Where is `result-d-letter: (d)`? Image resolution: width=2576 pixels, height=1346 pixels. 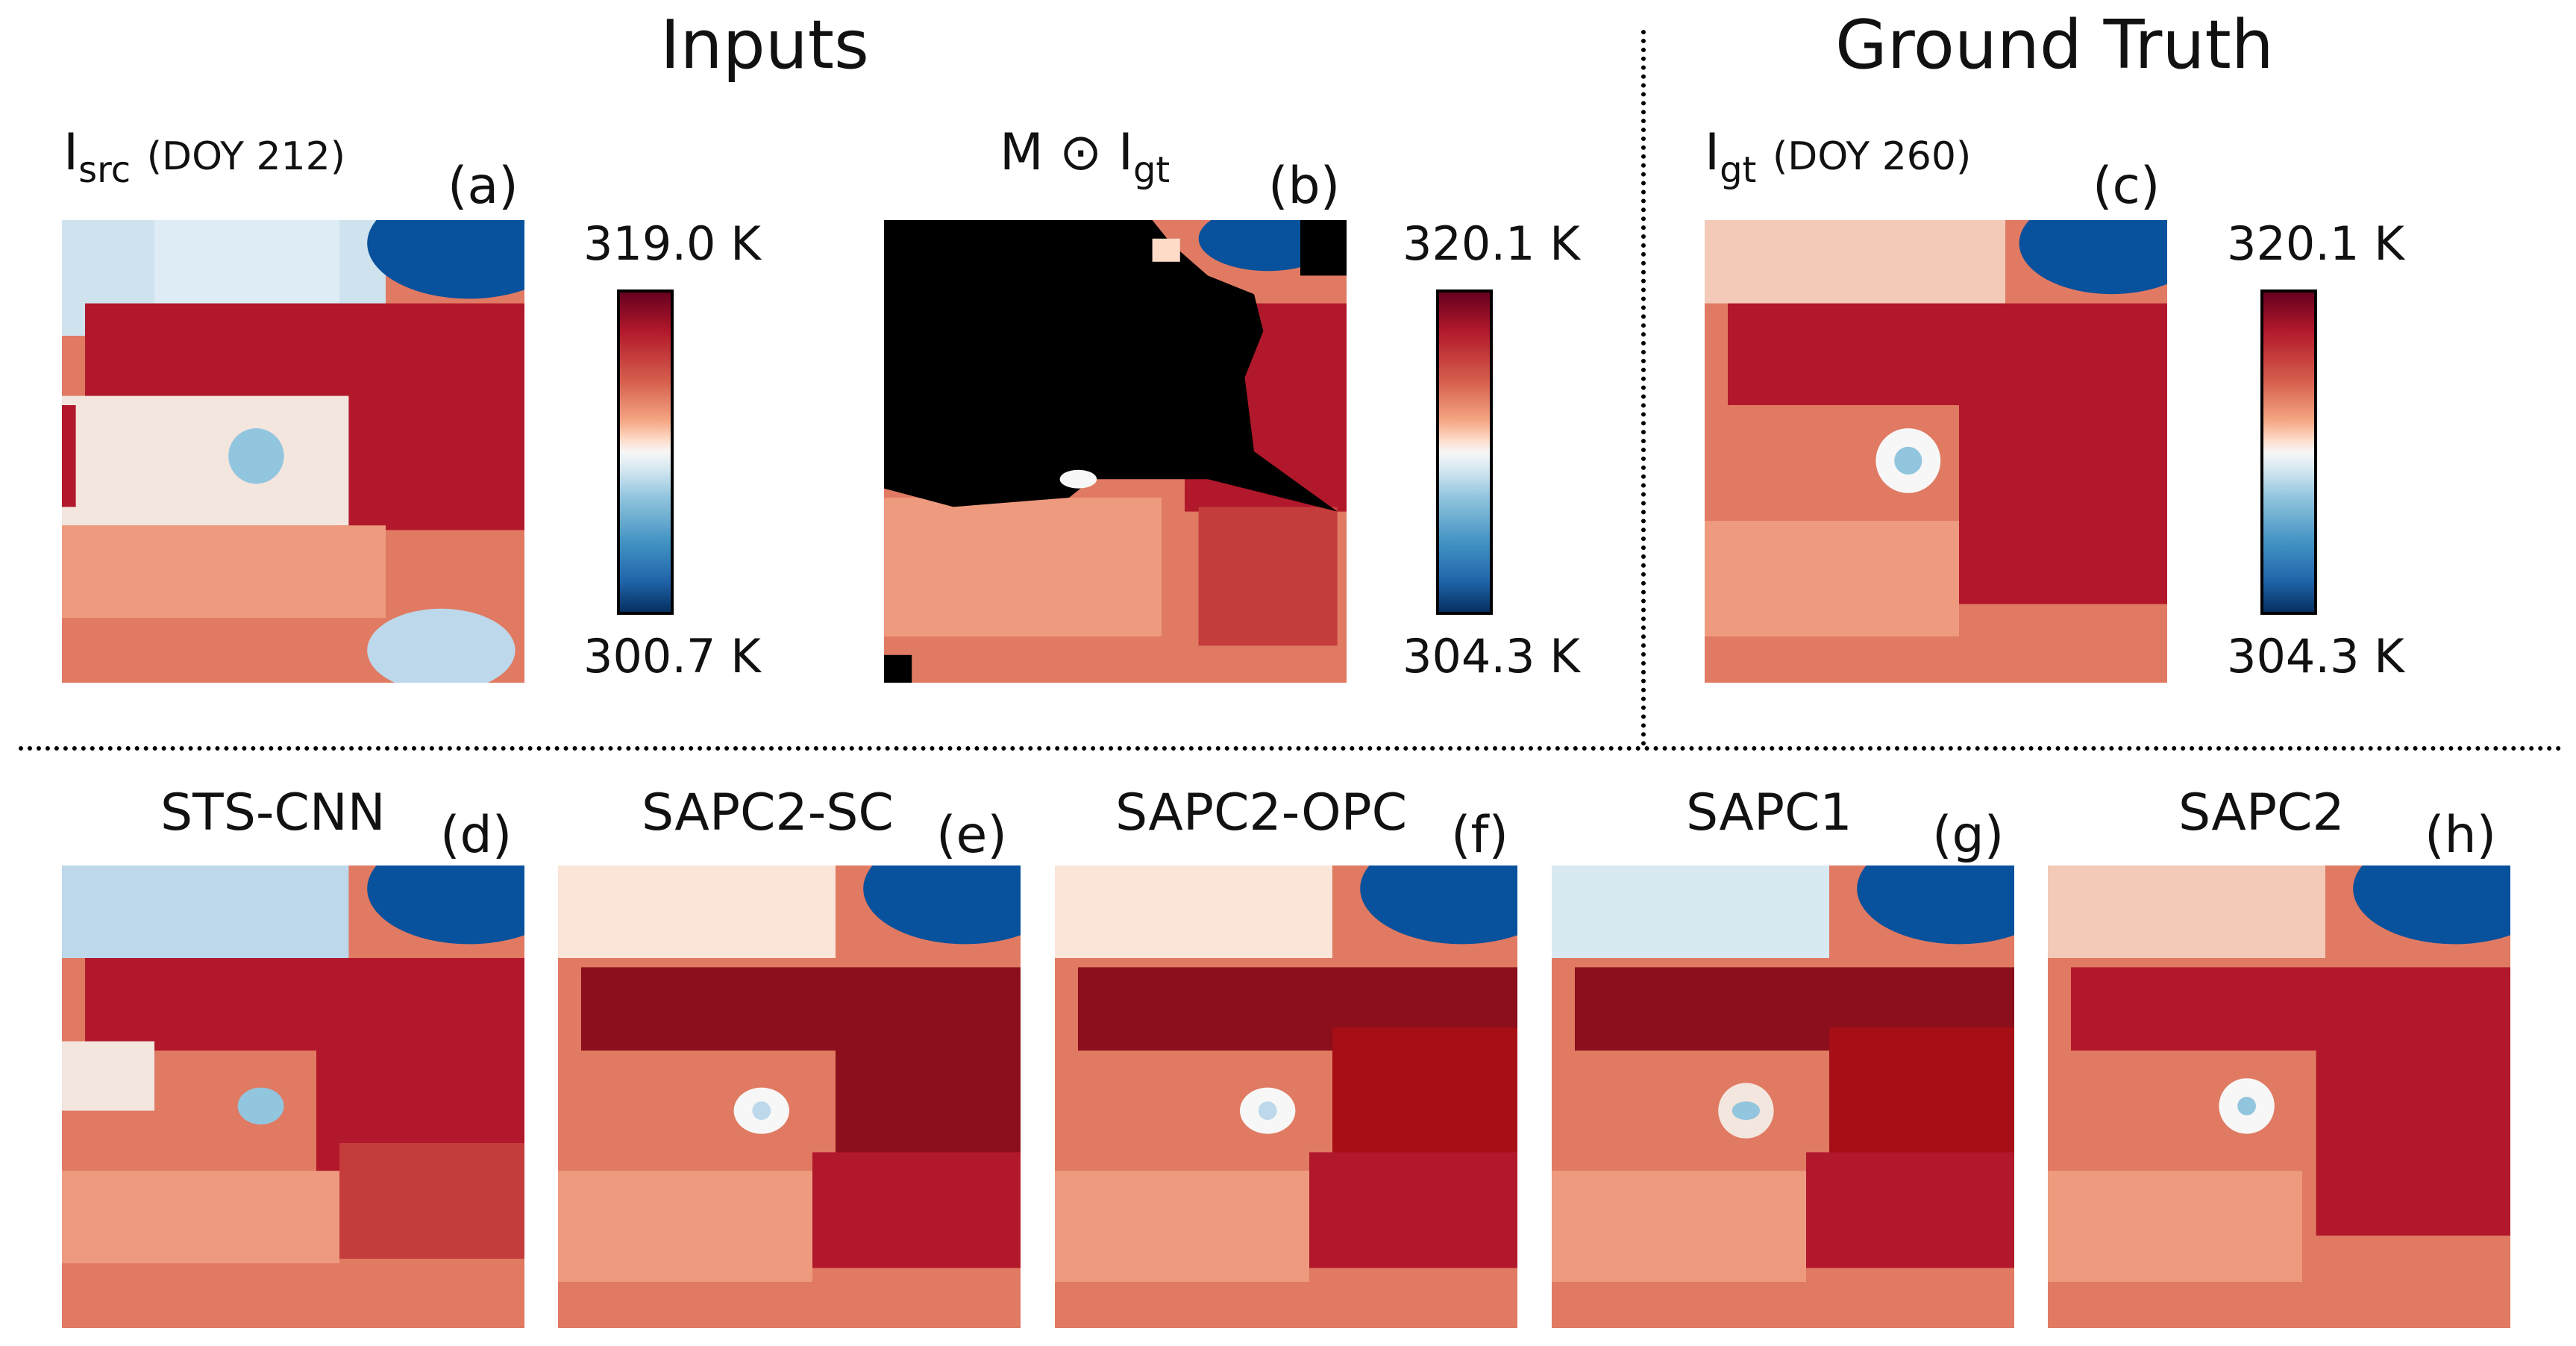
result-d-letter: (d) is located at coordinates (476, 835).